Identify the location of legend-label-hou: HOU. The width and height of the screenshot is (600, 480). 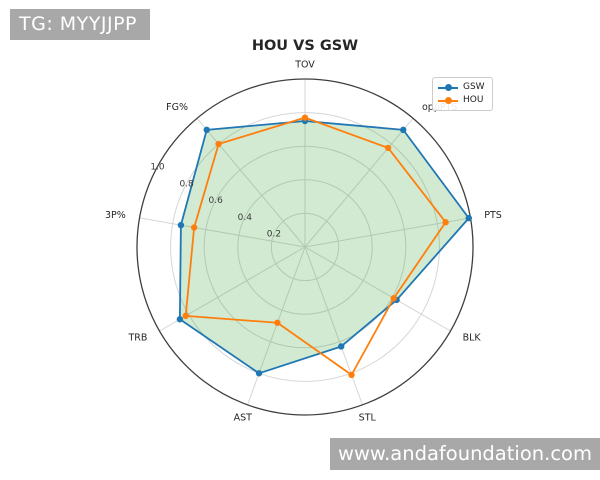
(473, 100).